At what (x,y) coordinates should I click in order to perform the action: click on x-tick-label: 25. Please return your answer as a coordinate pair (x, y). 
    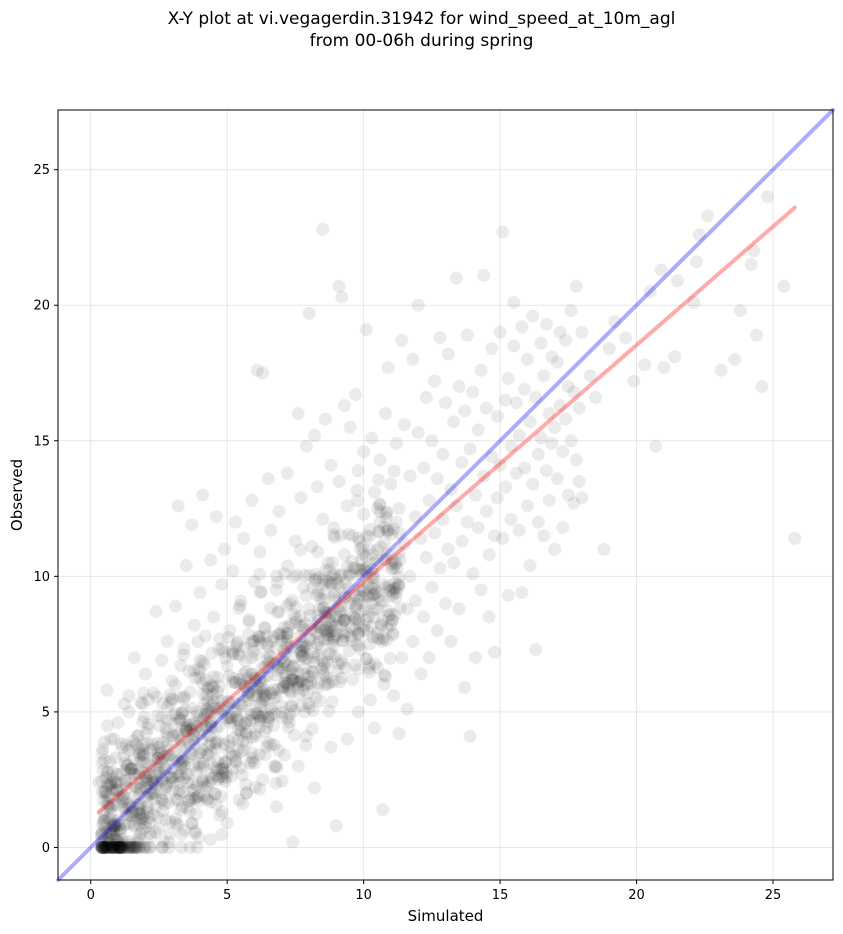
    Looking at the image, I should click on (773, 895).